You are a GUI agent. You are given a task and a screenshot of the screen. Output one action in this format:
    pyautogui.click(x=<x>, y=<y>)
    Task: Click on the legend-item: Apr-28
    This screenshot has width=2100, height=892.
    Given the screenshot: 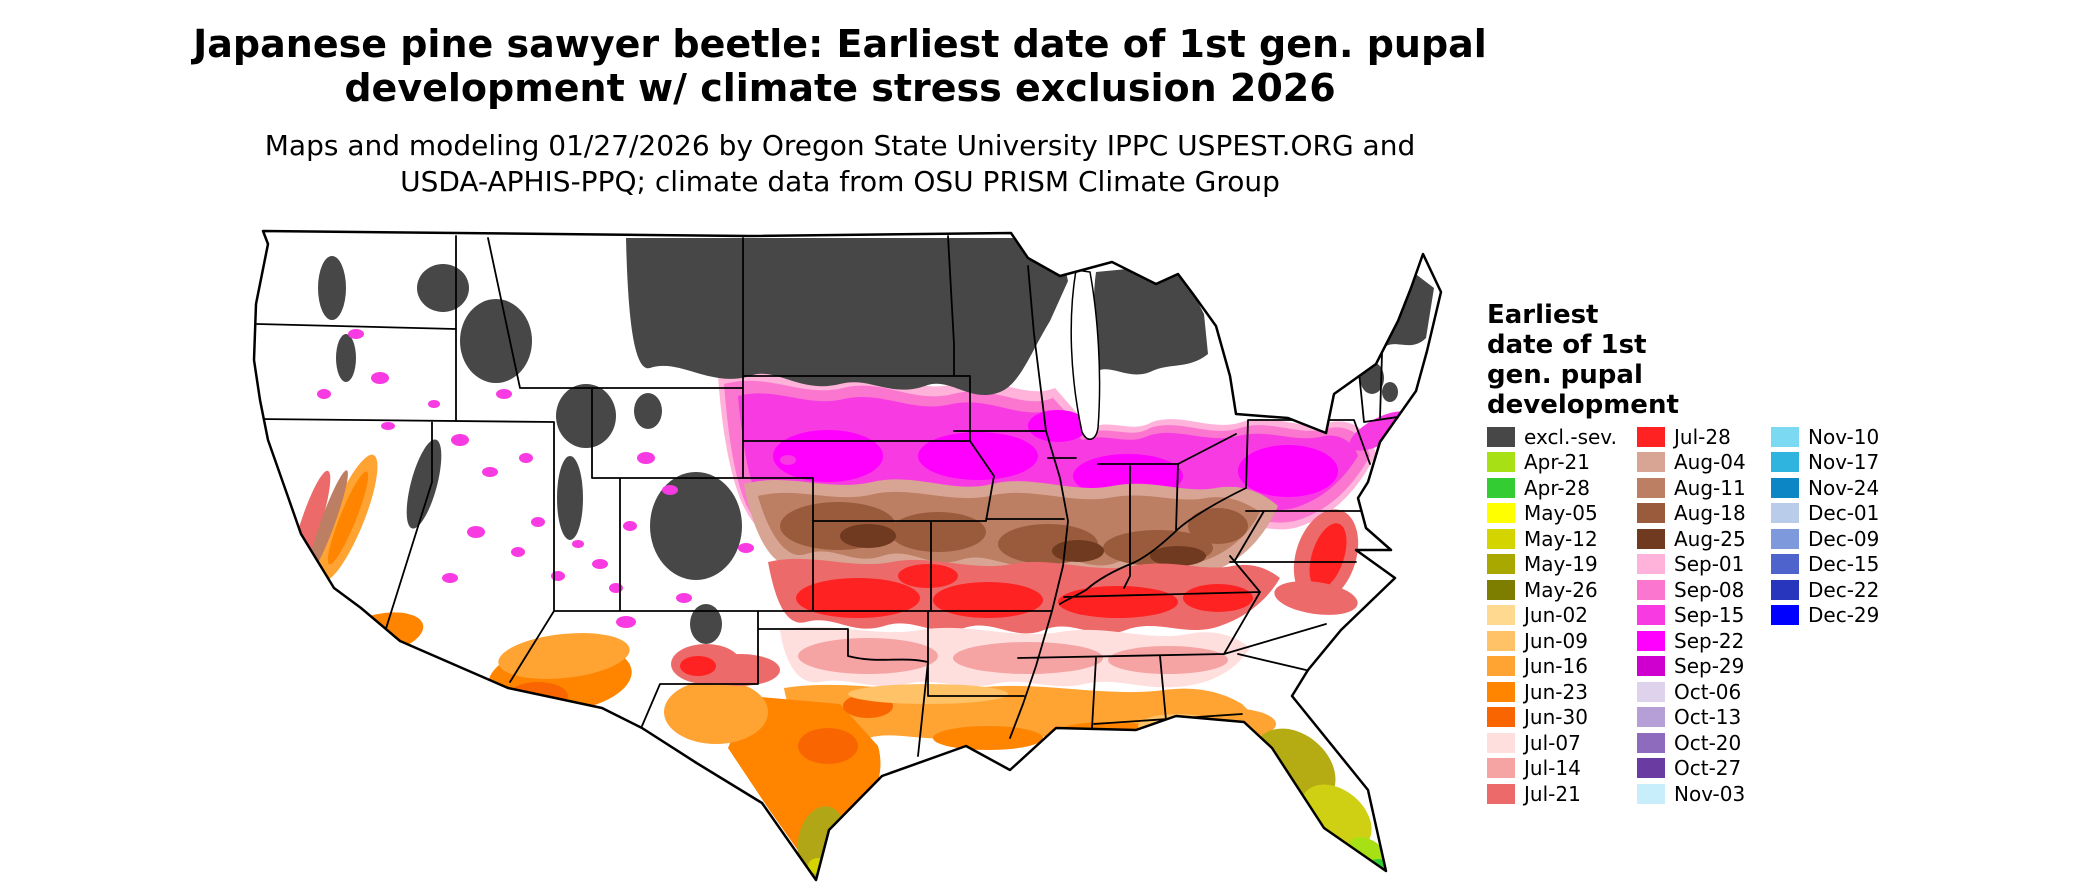 What is the action you would take?
    pyautogui.click(x=1562, y=488)
    